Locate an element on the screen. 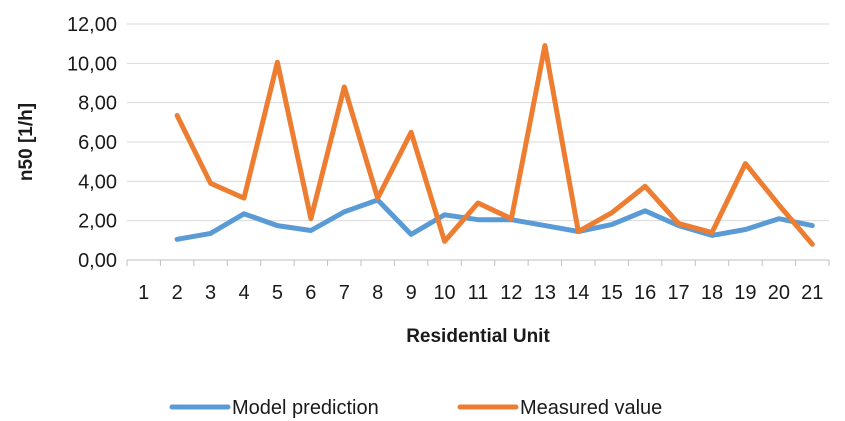 Image resolution: width=845 pixels, height=421 pixels. x-tick-label: 7 is located at coordinates (344, 293).